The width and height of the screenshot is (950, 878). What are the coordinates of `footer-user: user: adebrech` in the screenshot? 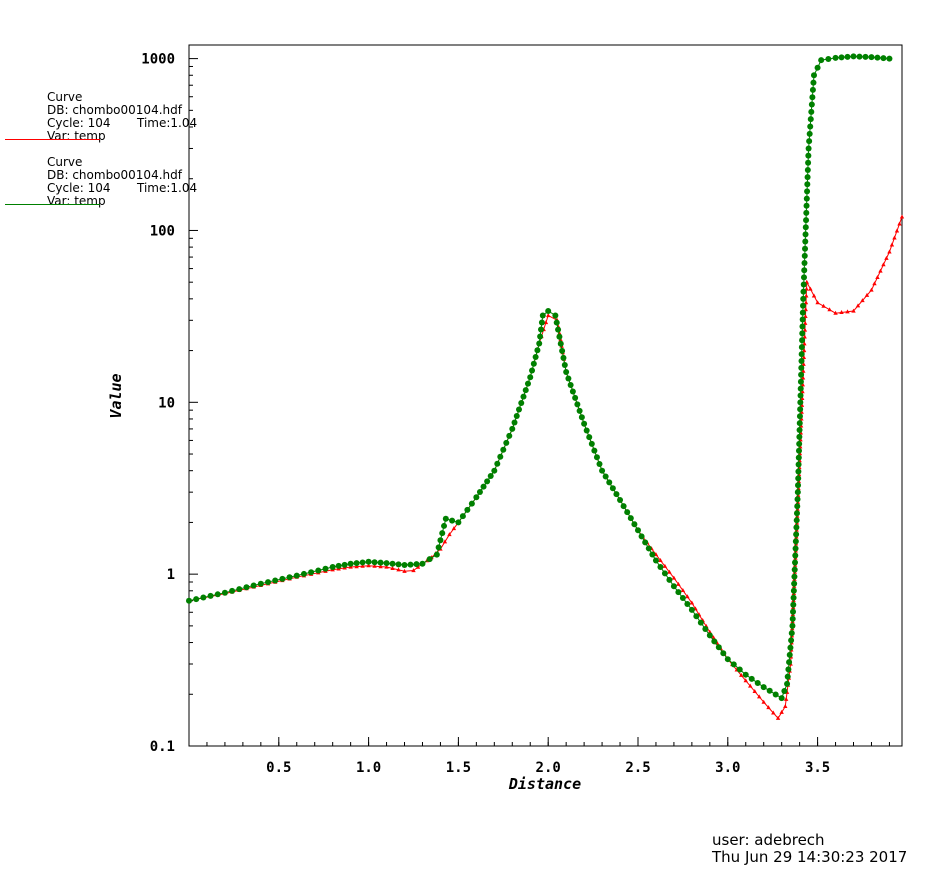 It's located at (768, 840).